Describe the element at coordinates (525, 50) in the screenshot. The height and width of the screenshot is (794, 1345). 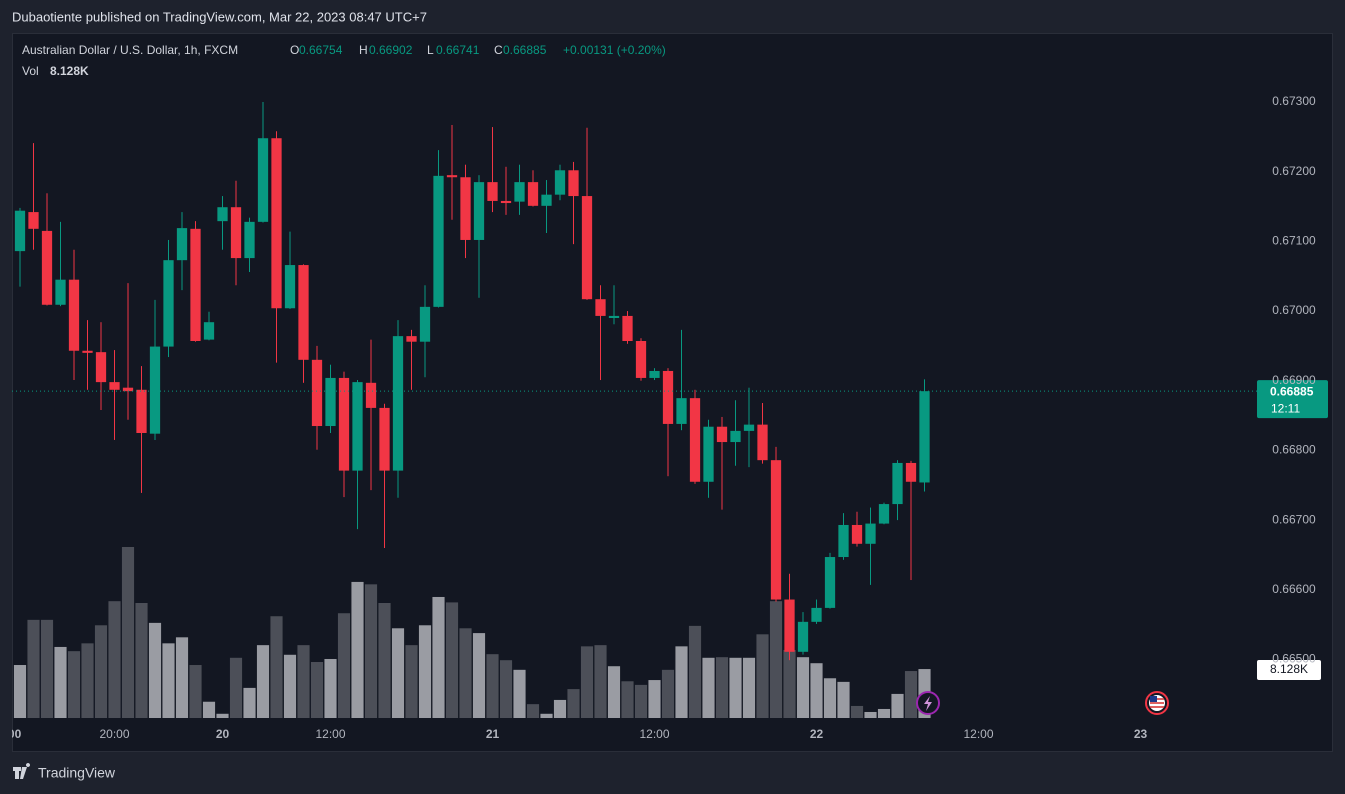
I see `ohlc-value: 0.66885` at that location.